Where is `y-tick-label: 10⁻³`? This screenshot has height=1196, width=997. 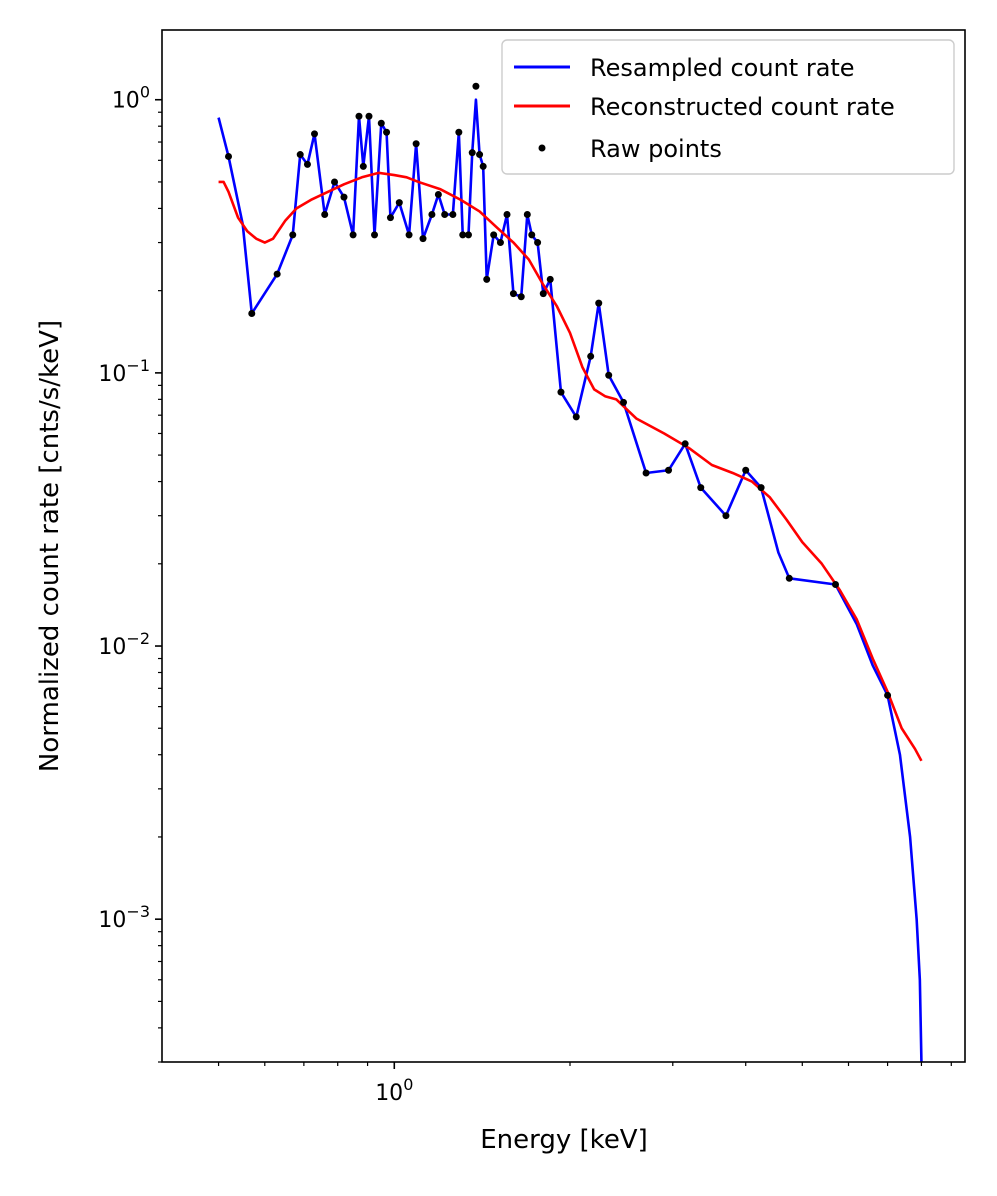
y-tick-label: 10⁻³ is located at coordinates (124, 917).